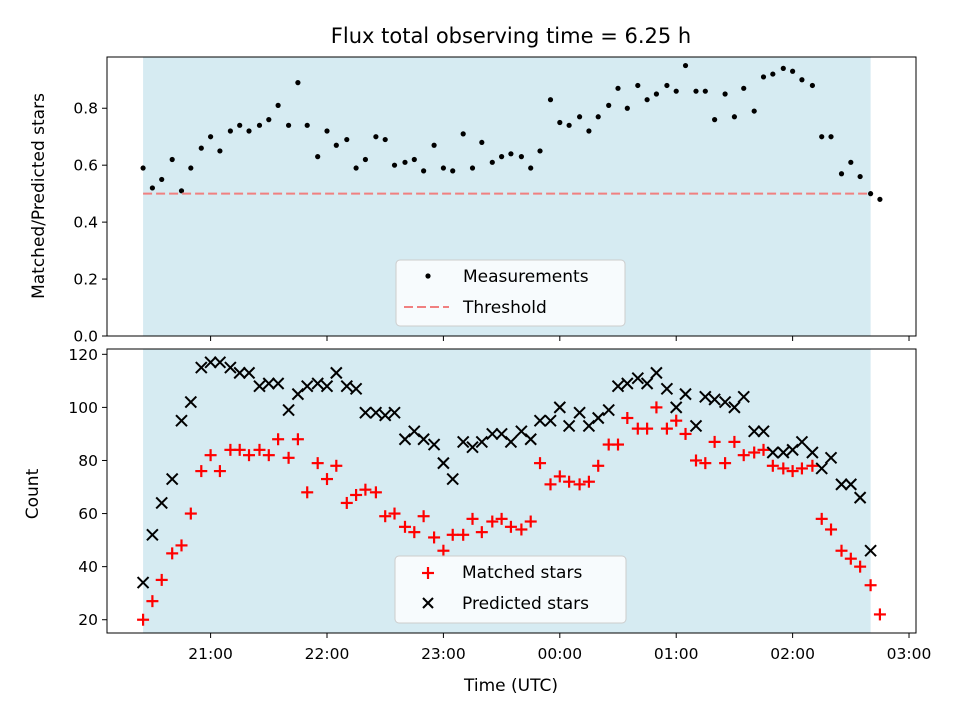  What do you see at coordinates (443, 654) in the screenshot?
I see `bottom-x-tick-label: 23:00` at bounding box center [443, 654].